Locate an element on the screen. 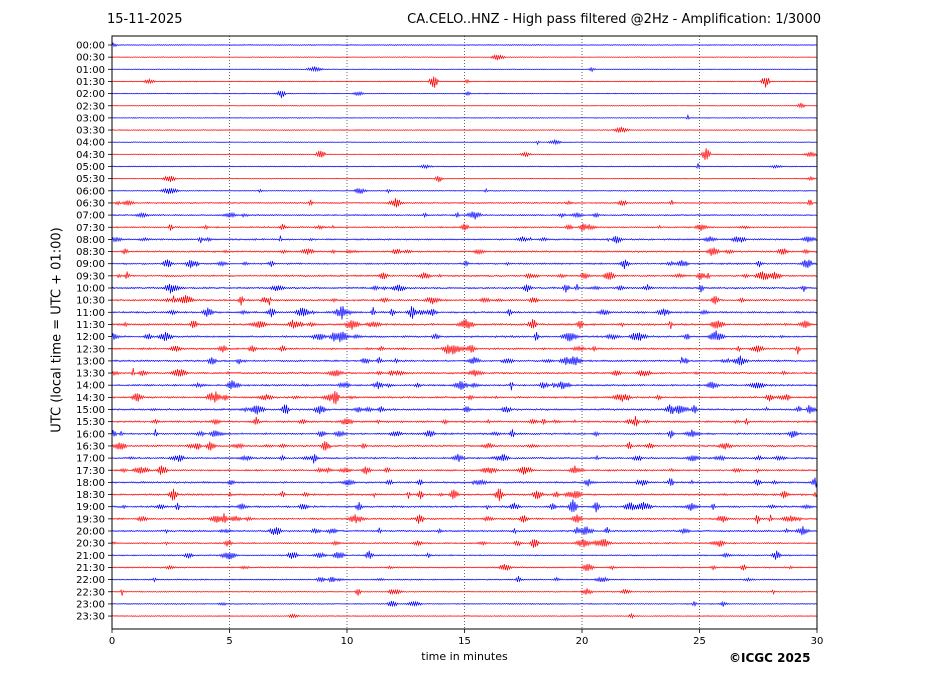 Image resolution: width=927 pixels, height=696 pixels. y-tick-label: 01:30 is located at coordinates (90, 82).